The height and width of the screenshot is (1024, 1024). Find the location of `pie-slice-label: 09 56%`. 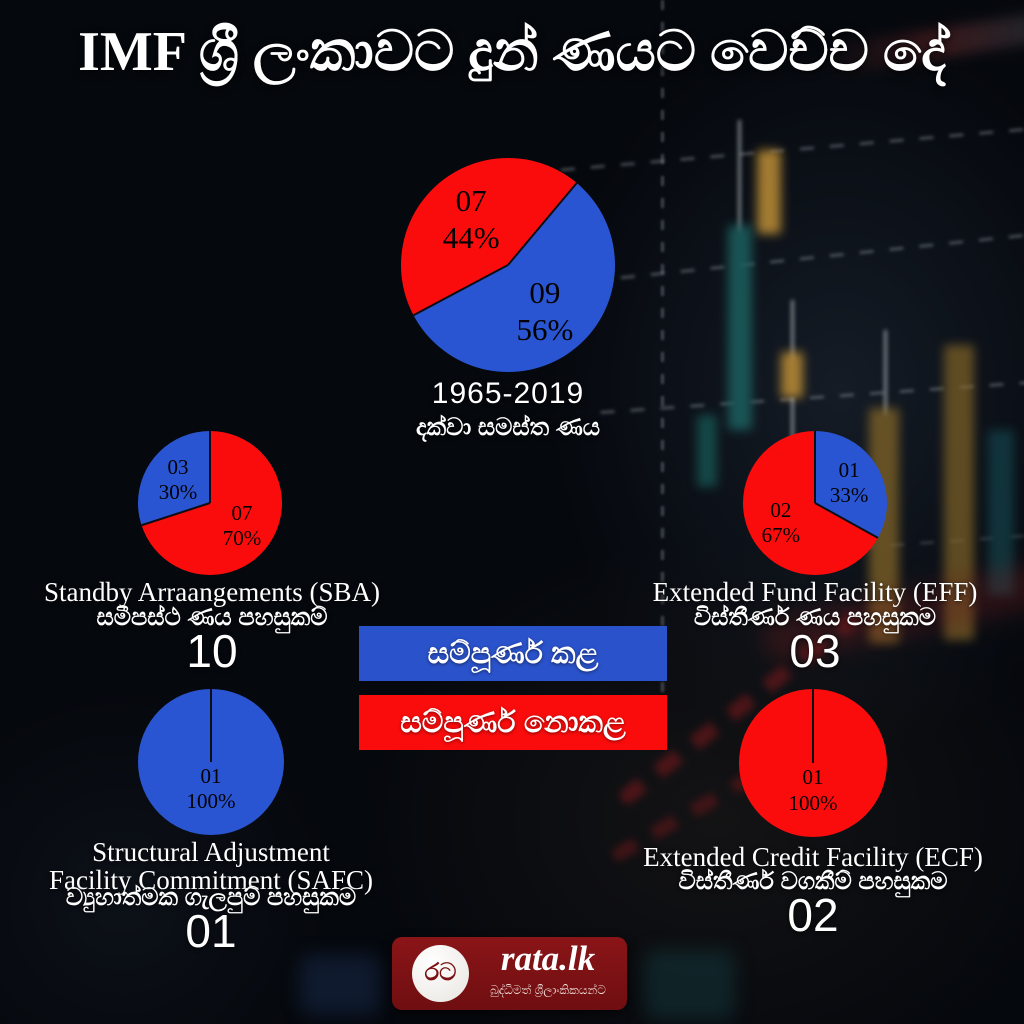

pie-slice-label: 09 56% is located at coordinates (545, 310).